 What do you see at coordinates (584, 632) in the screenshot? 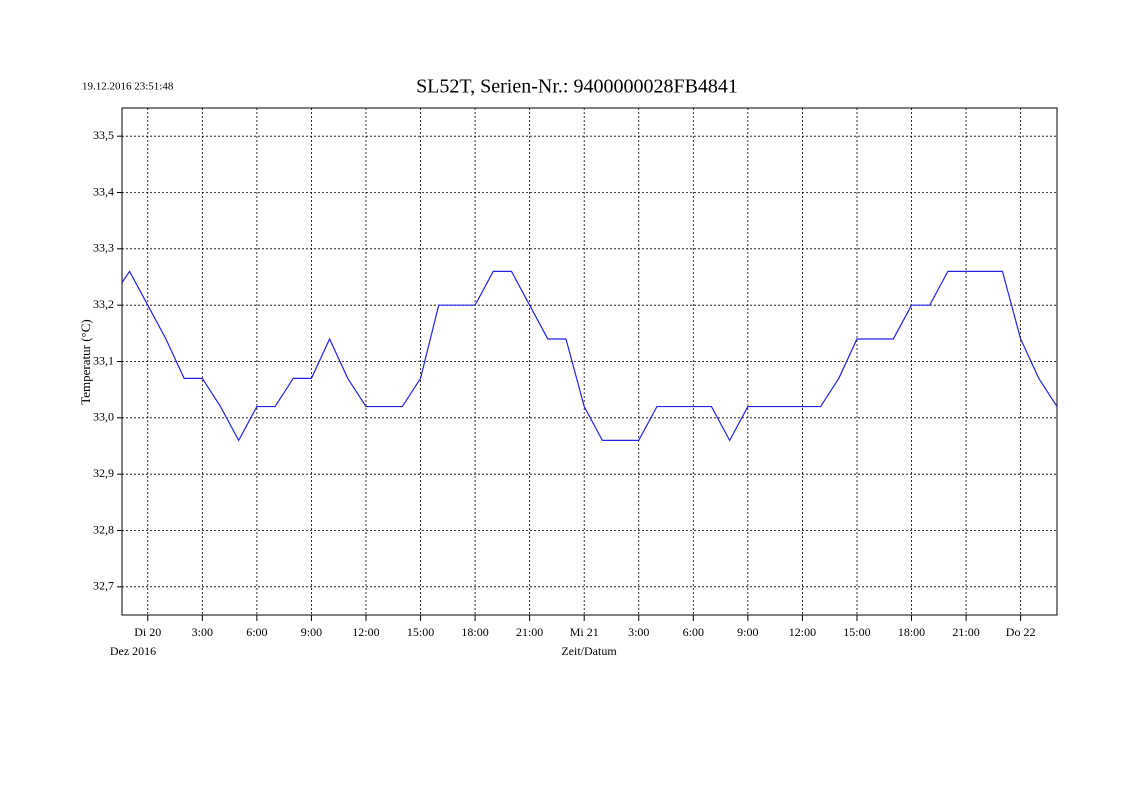
I see `x-tick-label: Mi 21` at bounding box center [584, 632].